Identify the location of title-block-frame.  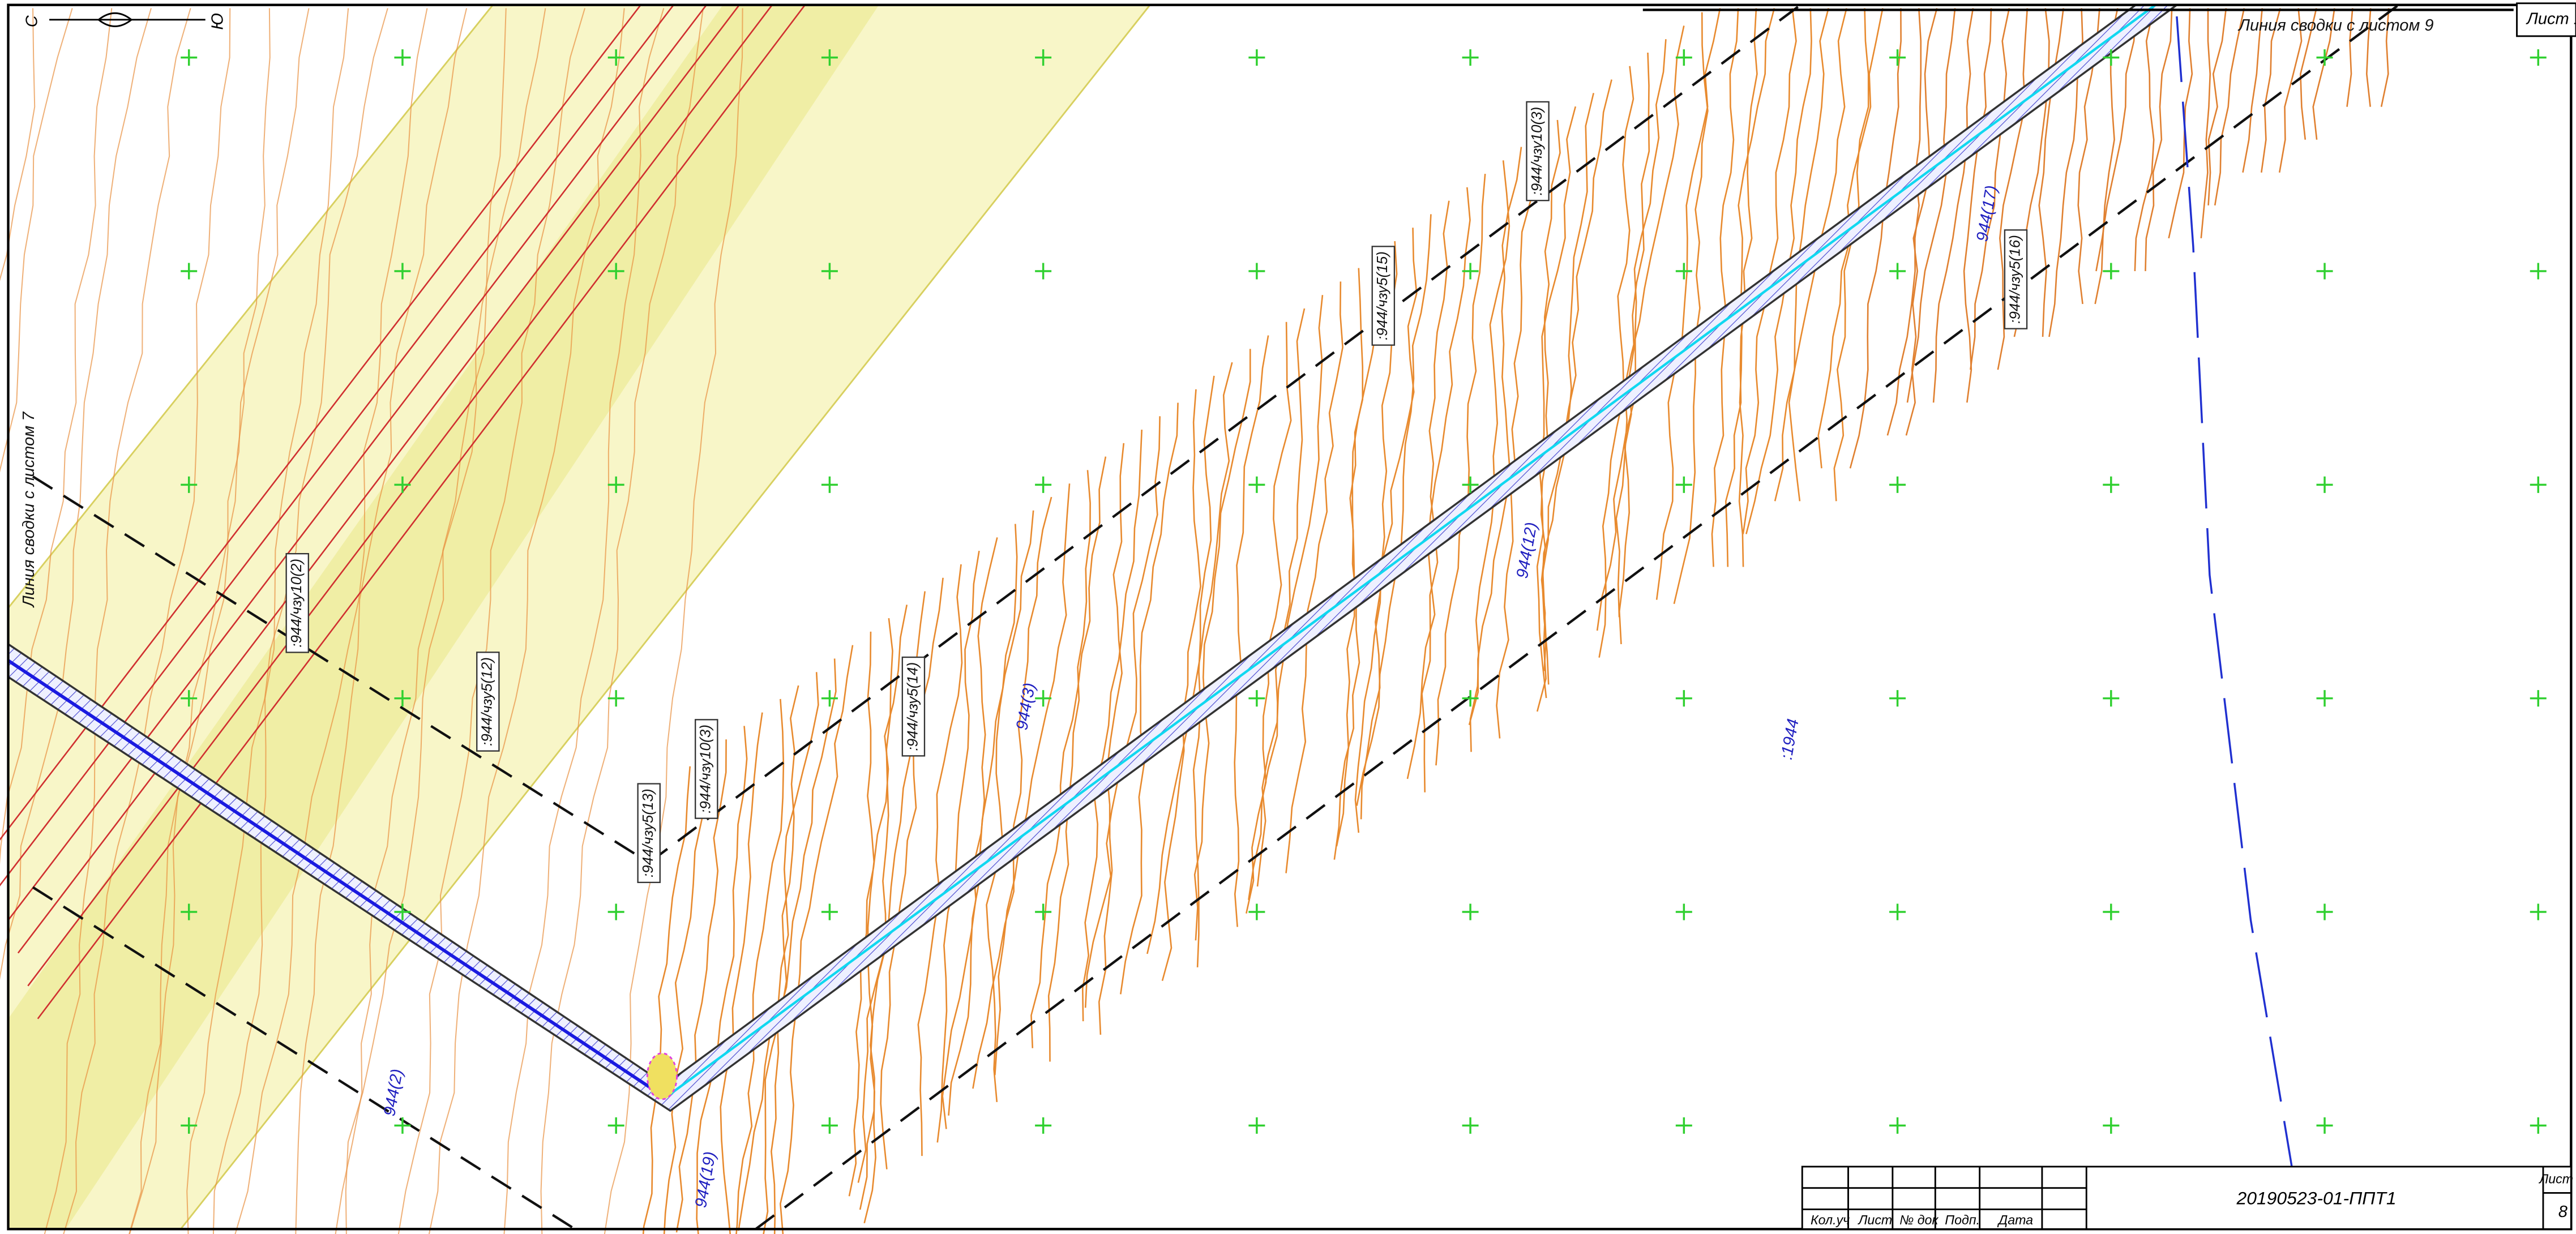
(2186, 1198).